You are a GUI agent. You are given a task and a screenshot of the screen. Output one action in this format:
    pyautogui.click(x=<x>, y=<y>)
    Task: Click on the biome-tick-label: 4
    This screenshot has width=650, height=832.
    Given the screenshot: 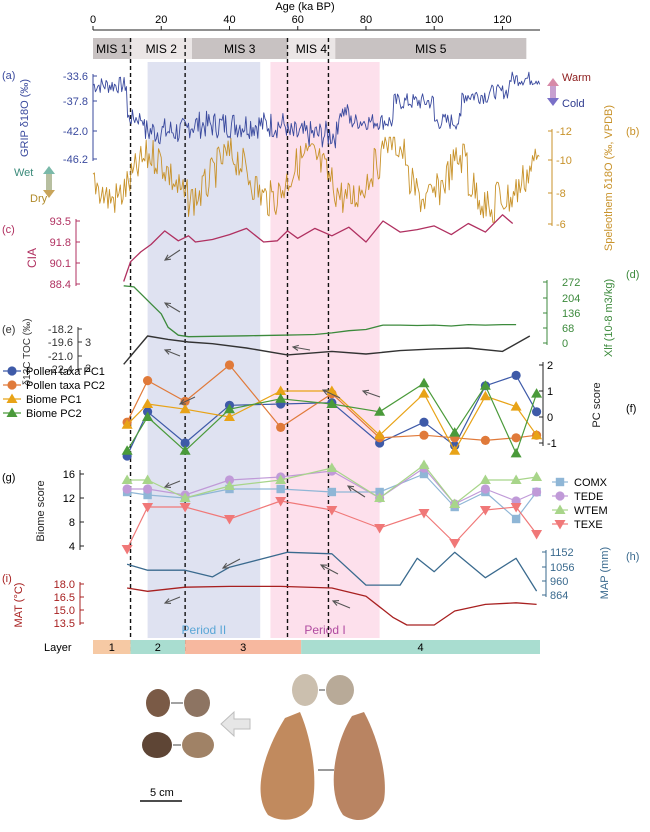 What is the action you would take?
    pyautogui.click(x=72, y=547)
    